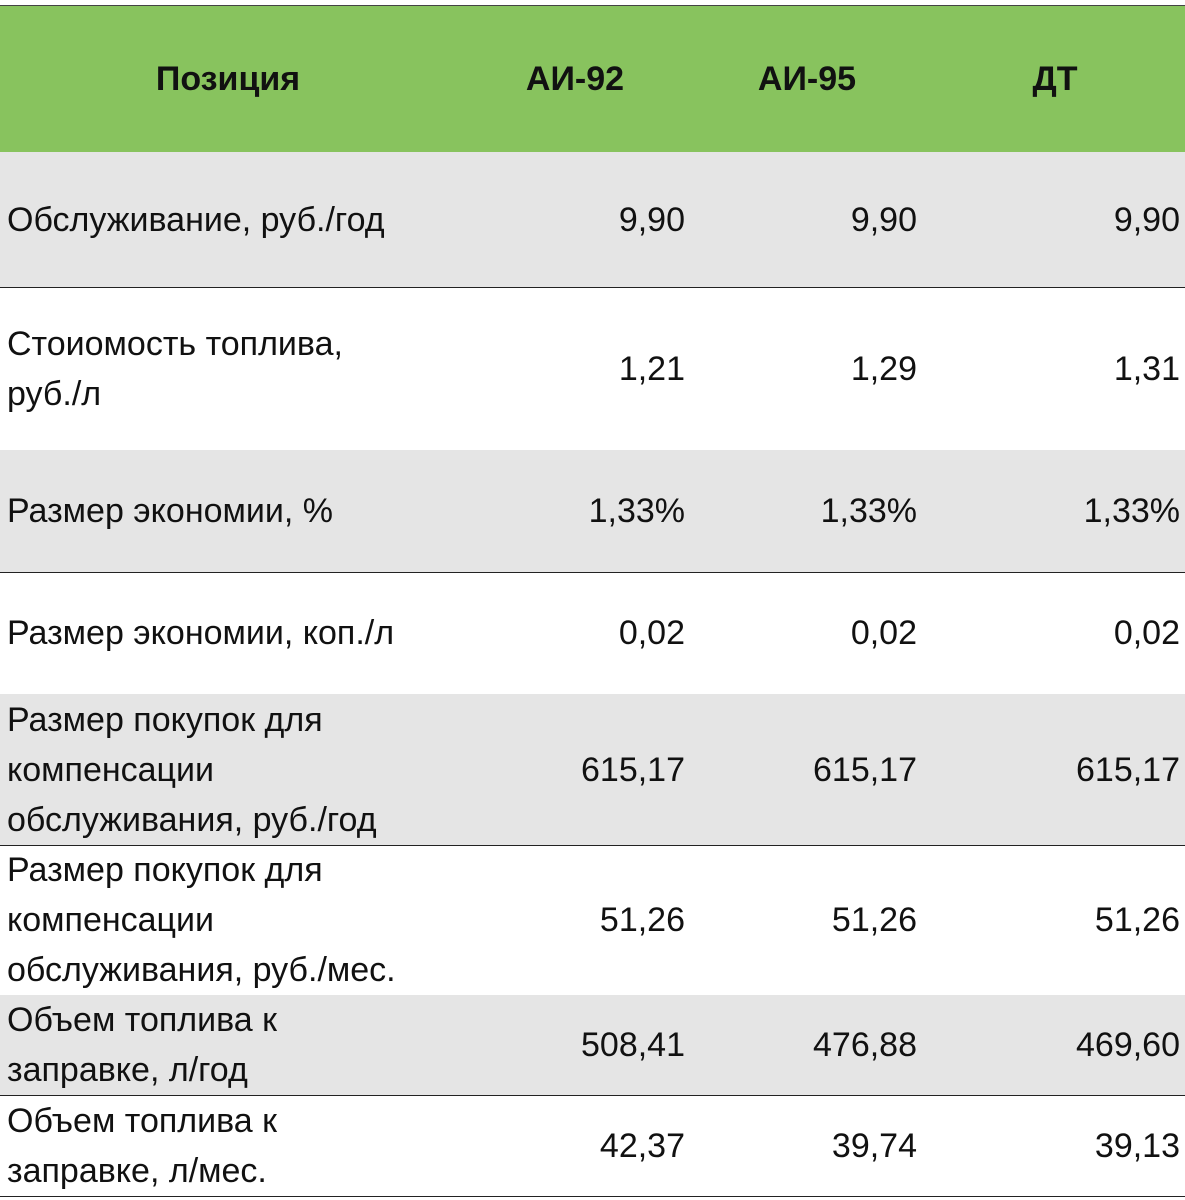 The width and height of the screenshot is (1185, 1200). What do you see at coordinates (1128, 1045) in the screenshot?
I see `value-text: 469,60` at bounding box center [1128, 1045].